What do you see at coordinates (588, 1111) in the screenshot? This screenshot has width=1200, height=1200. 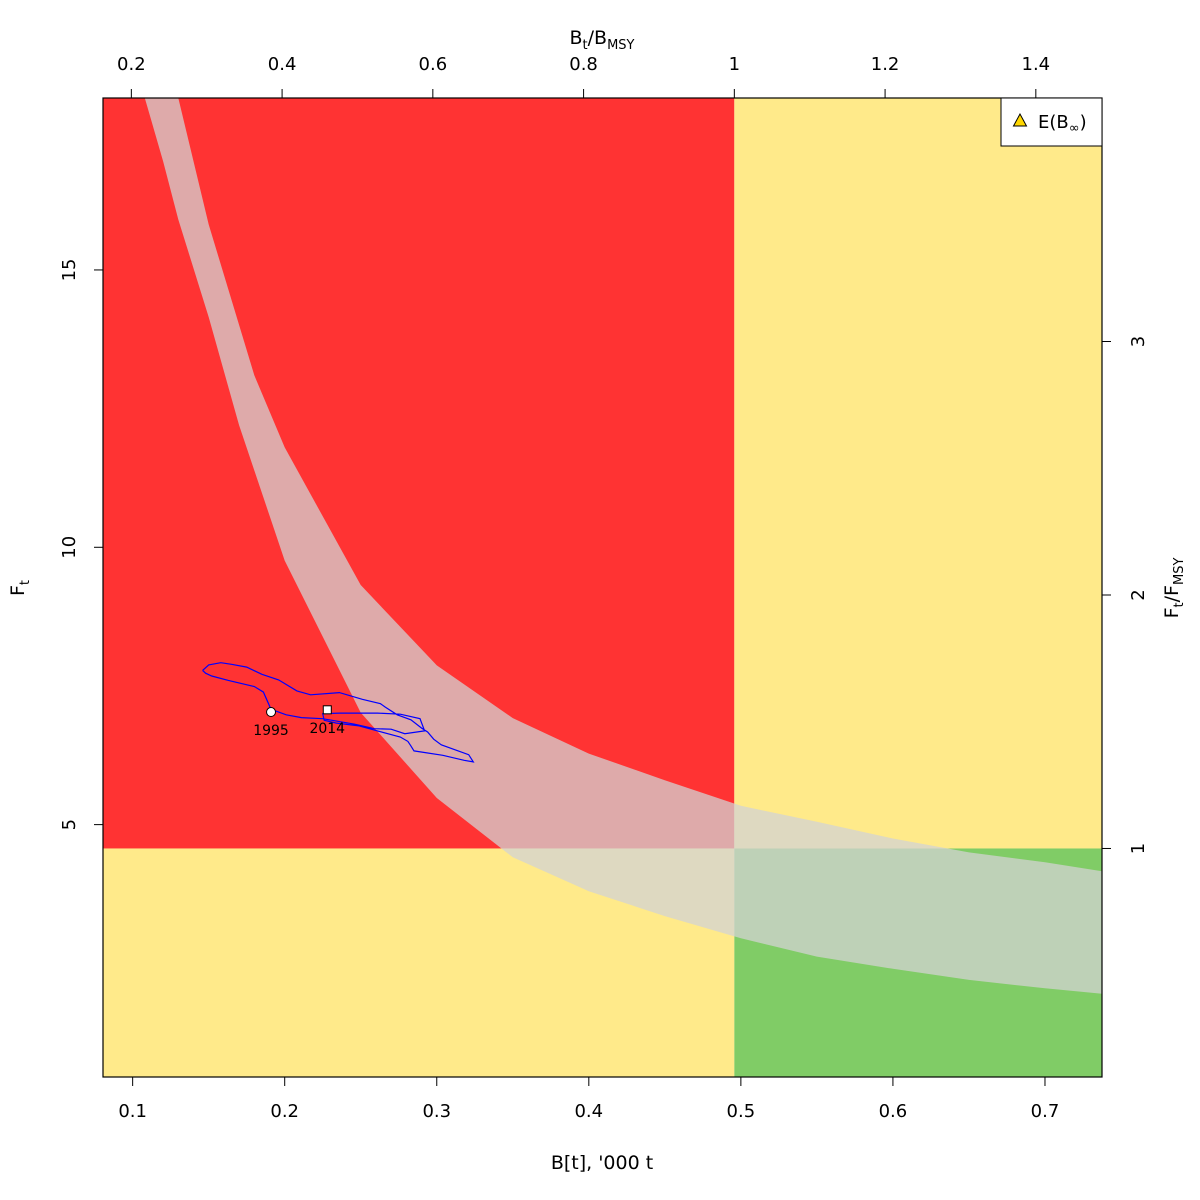 I see `bottom-tick-label: 0.4` at bounding box center [588, 1111].